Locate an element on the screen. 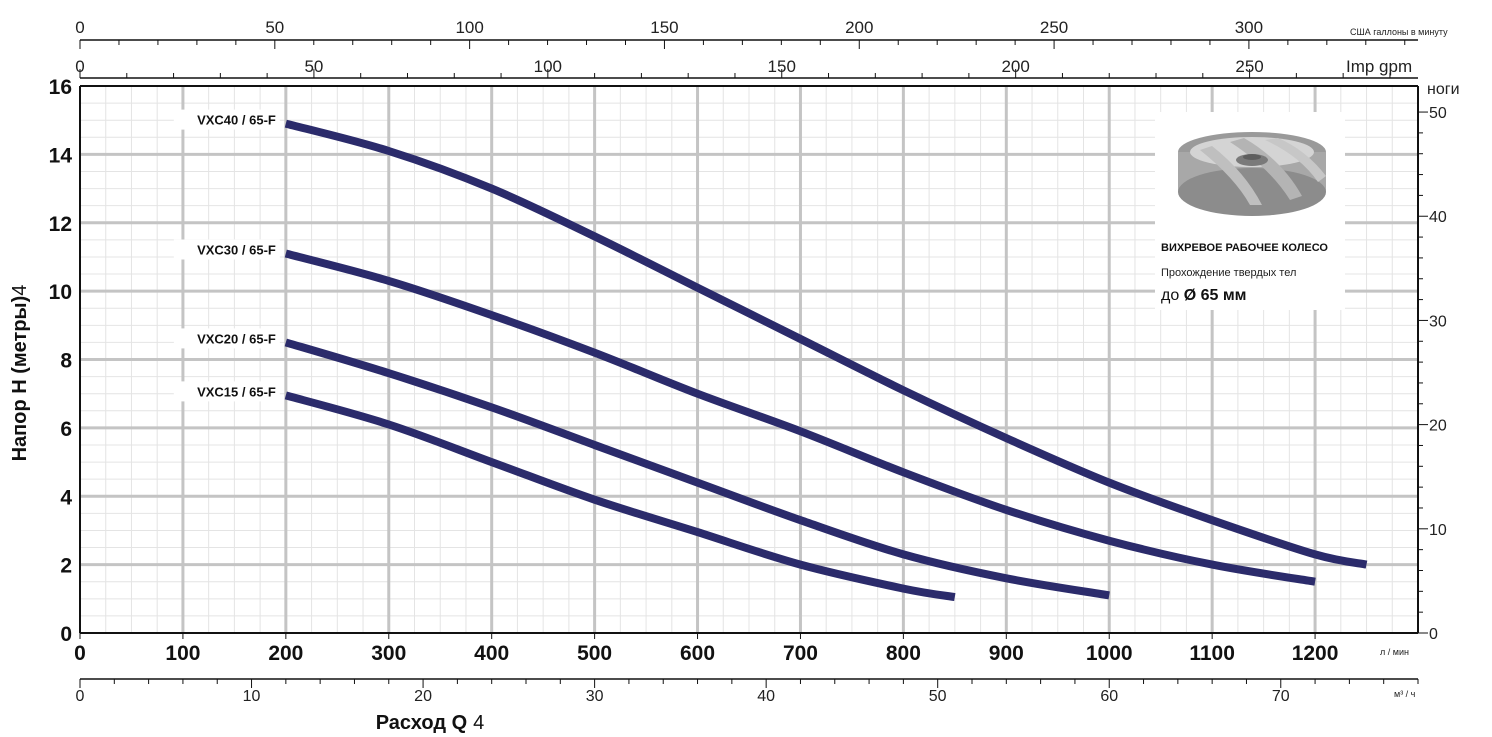  y-tick-label: 12 is located at coordinates (60, 224).